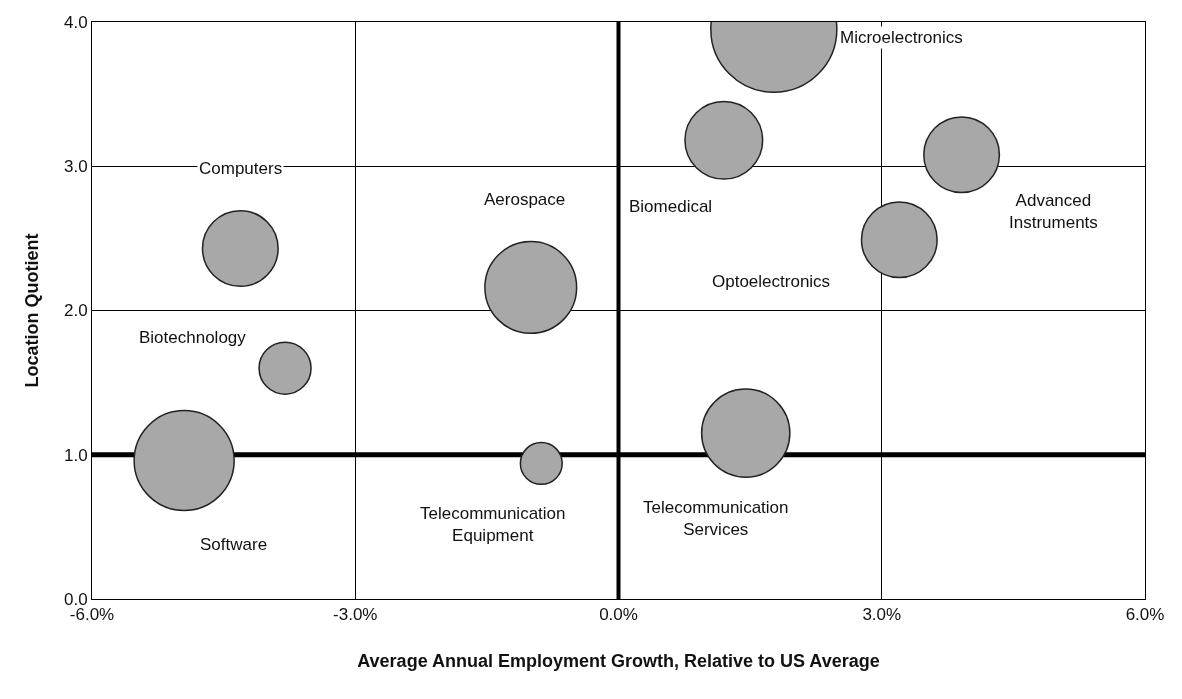  Describe the element at coordinates (75, 22) in the screenshot. I see `y-tick-label: 4.0` at that location.